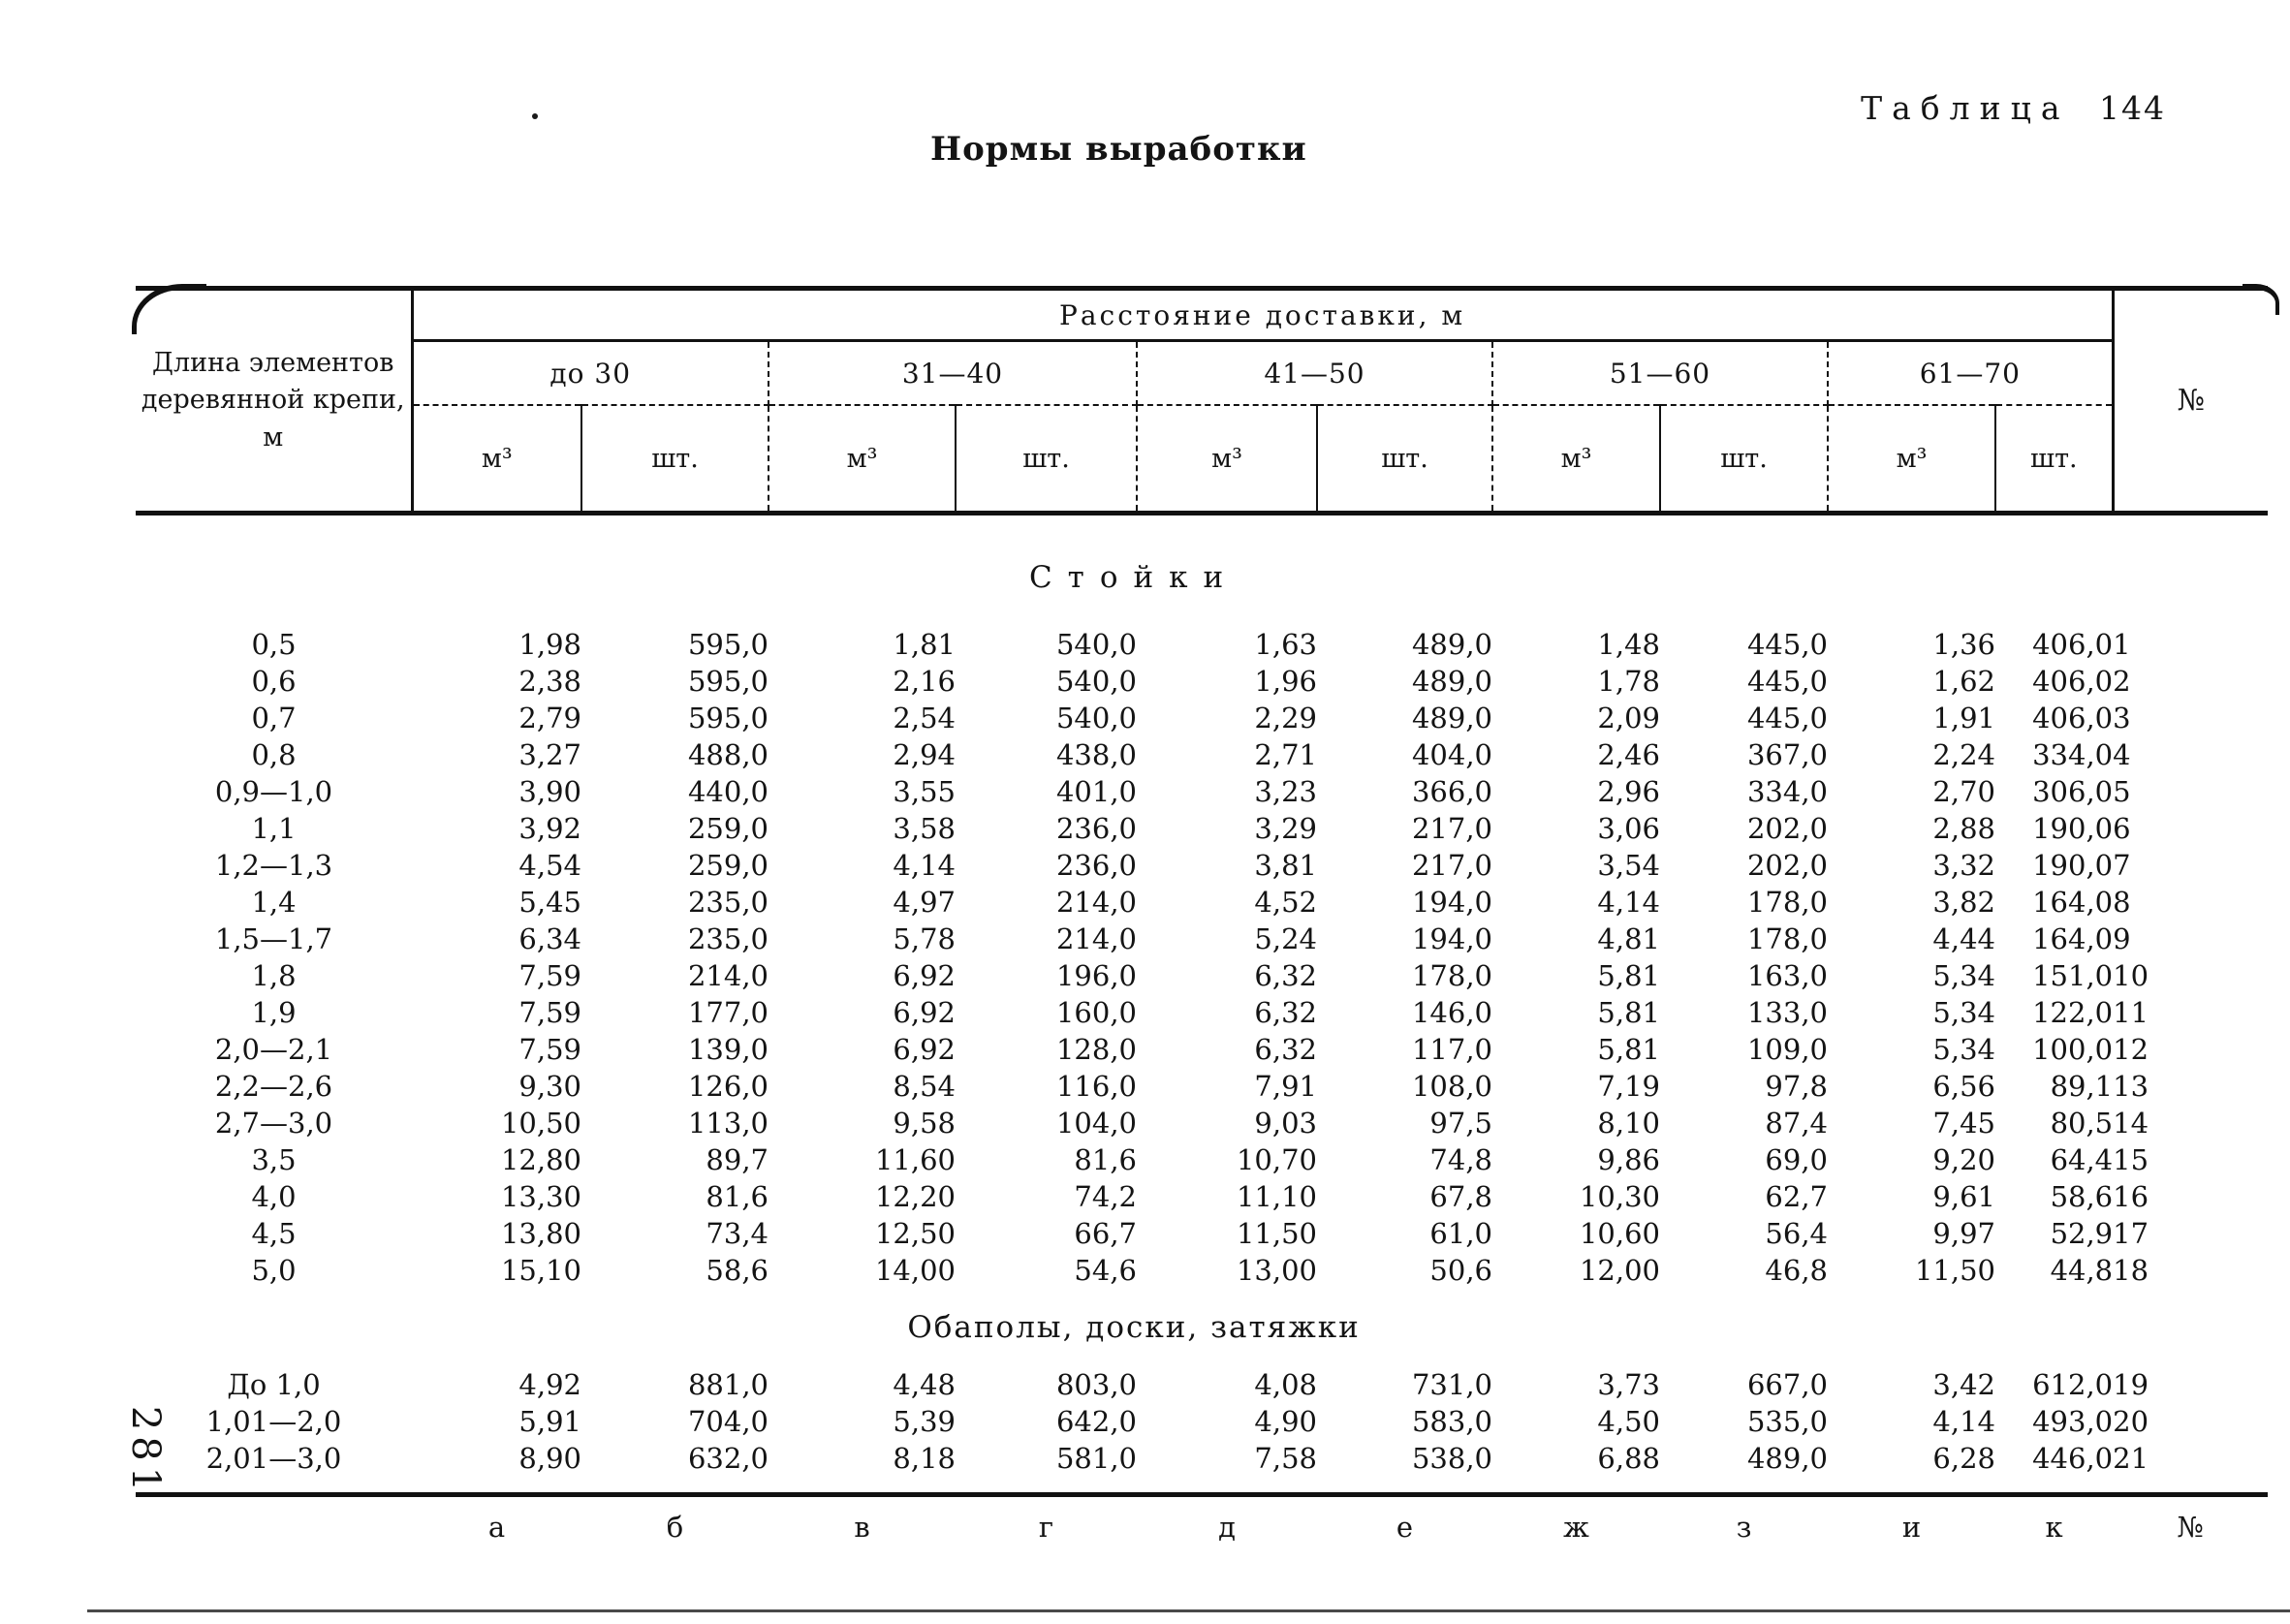 This screenshot has height=1624, width=2290. Describe the element at coordinates (1787, 1421) in the screenshot. I see `value-cell: 535,0` at that location.